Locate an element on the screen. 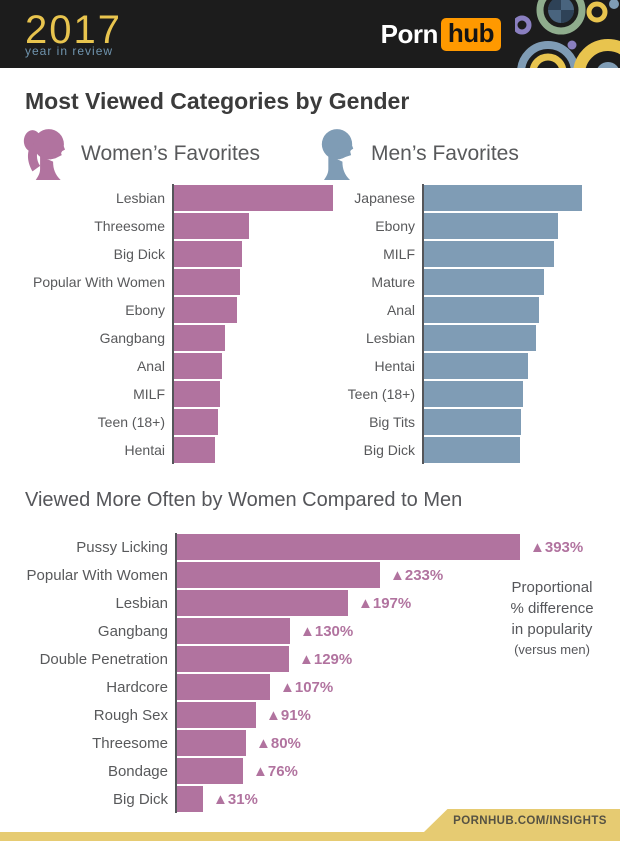 This screenshot has height=841, width=620. women-legend-label: Women’s Favorites is located at coordinates (170, 153).